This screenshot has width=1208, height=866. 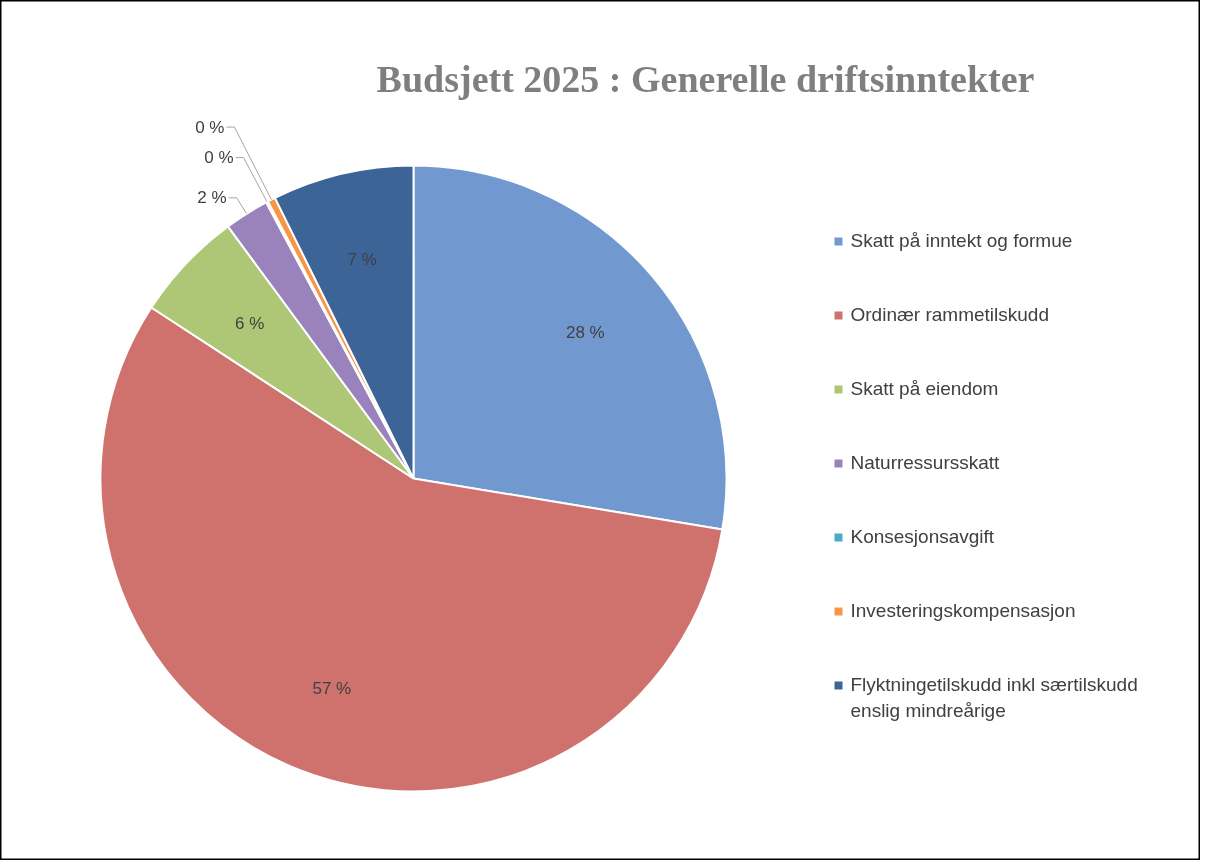 What do you see at coordinates (212, 198) in the screenshot?
I see `data-label: 2 %` at bounding box center [212, 198].